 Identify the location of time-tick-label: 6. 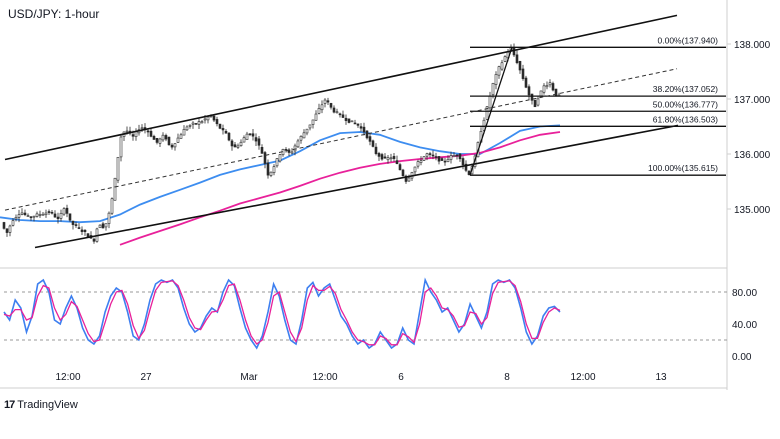
(401, 377).